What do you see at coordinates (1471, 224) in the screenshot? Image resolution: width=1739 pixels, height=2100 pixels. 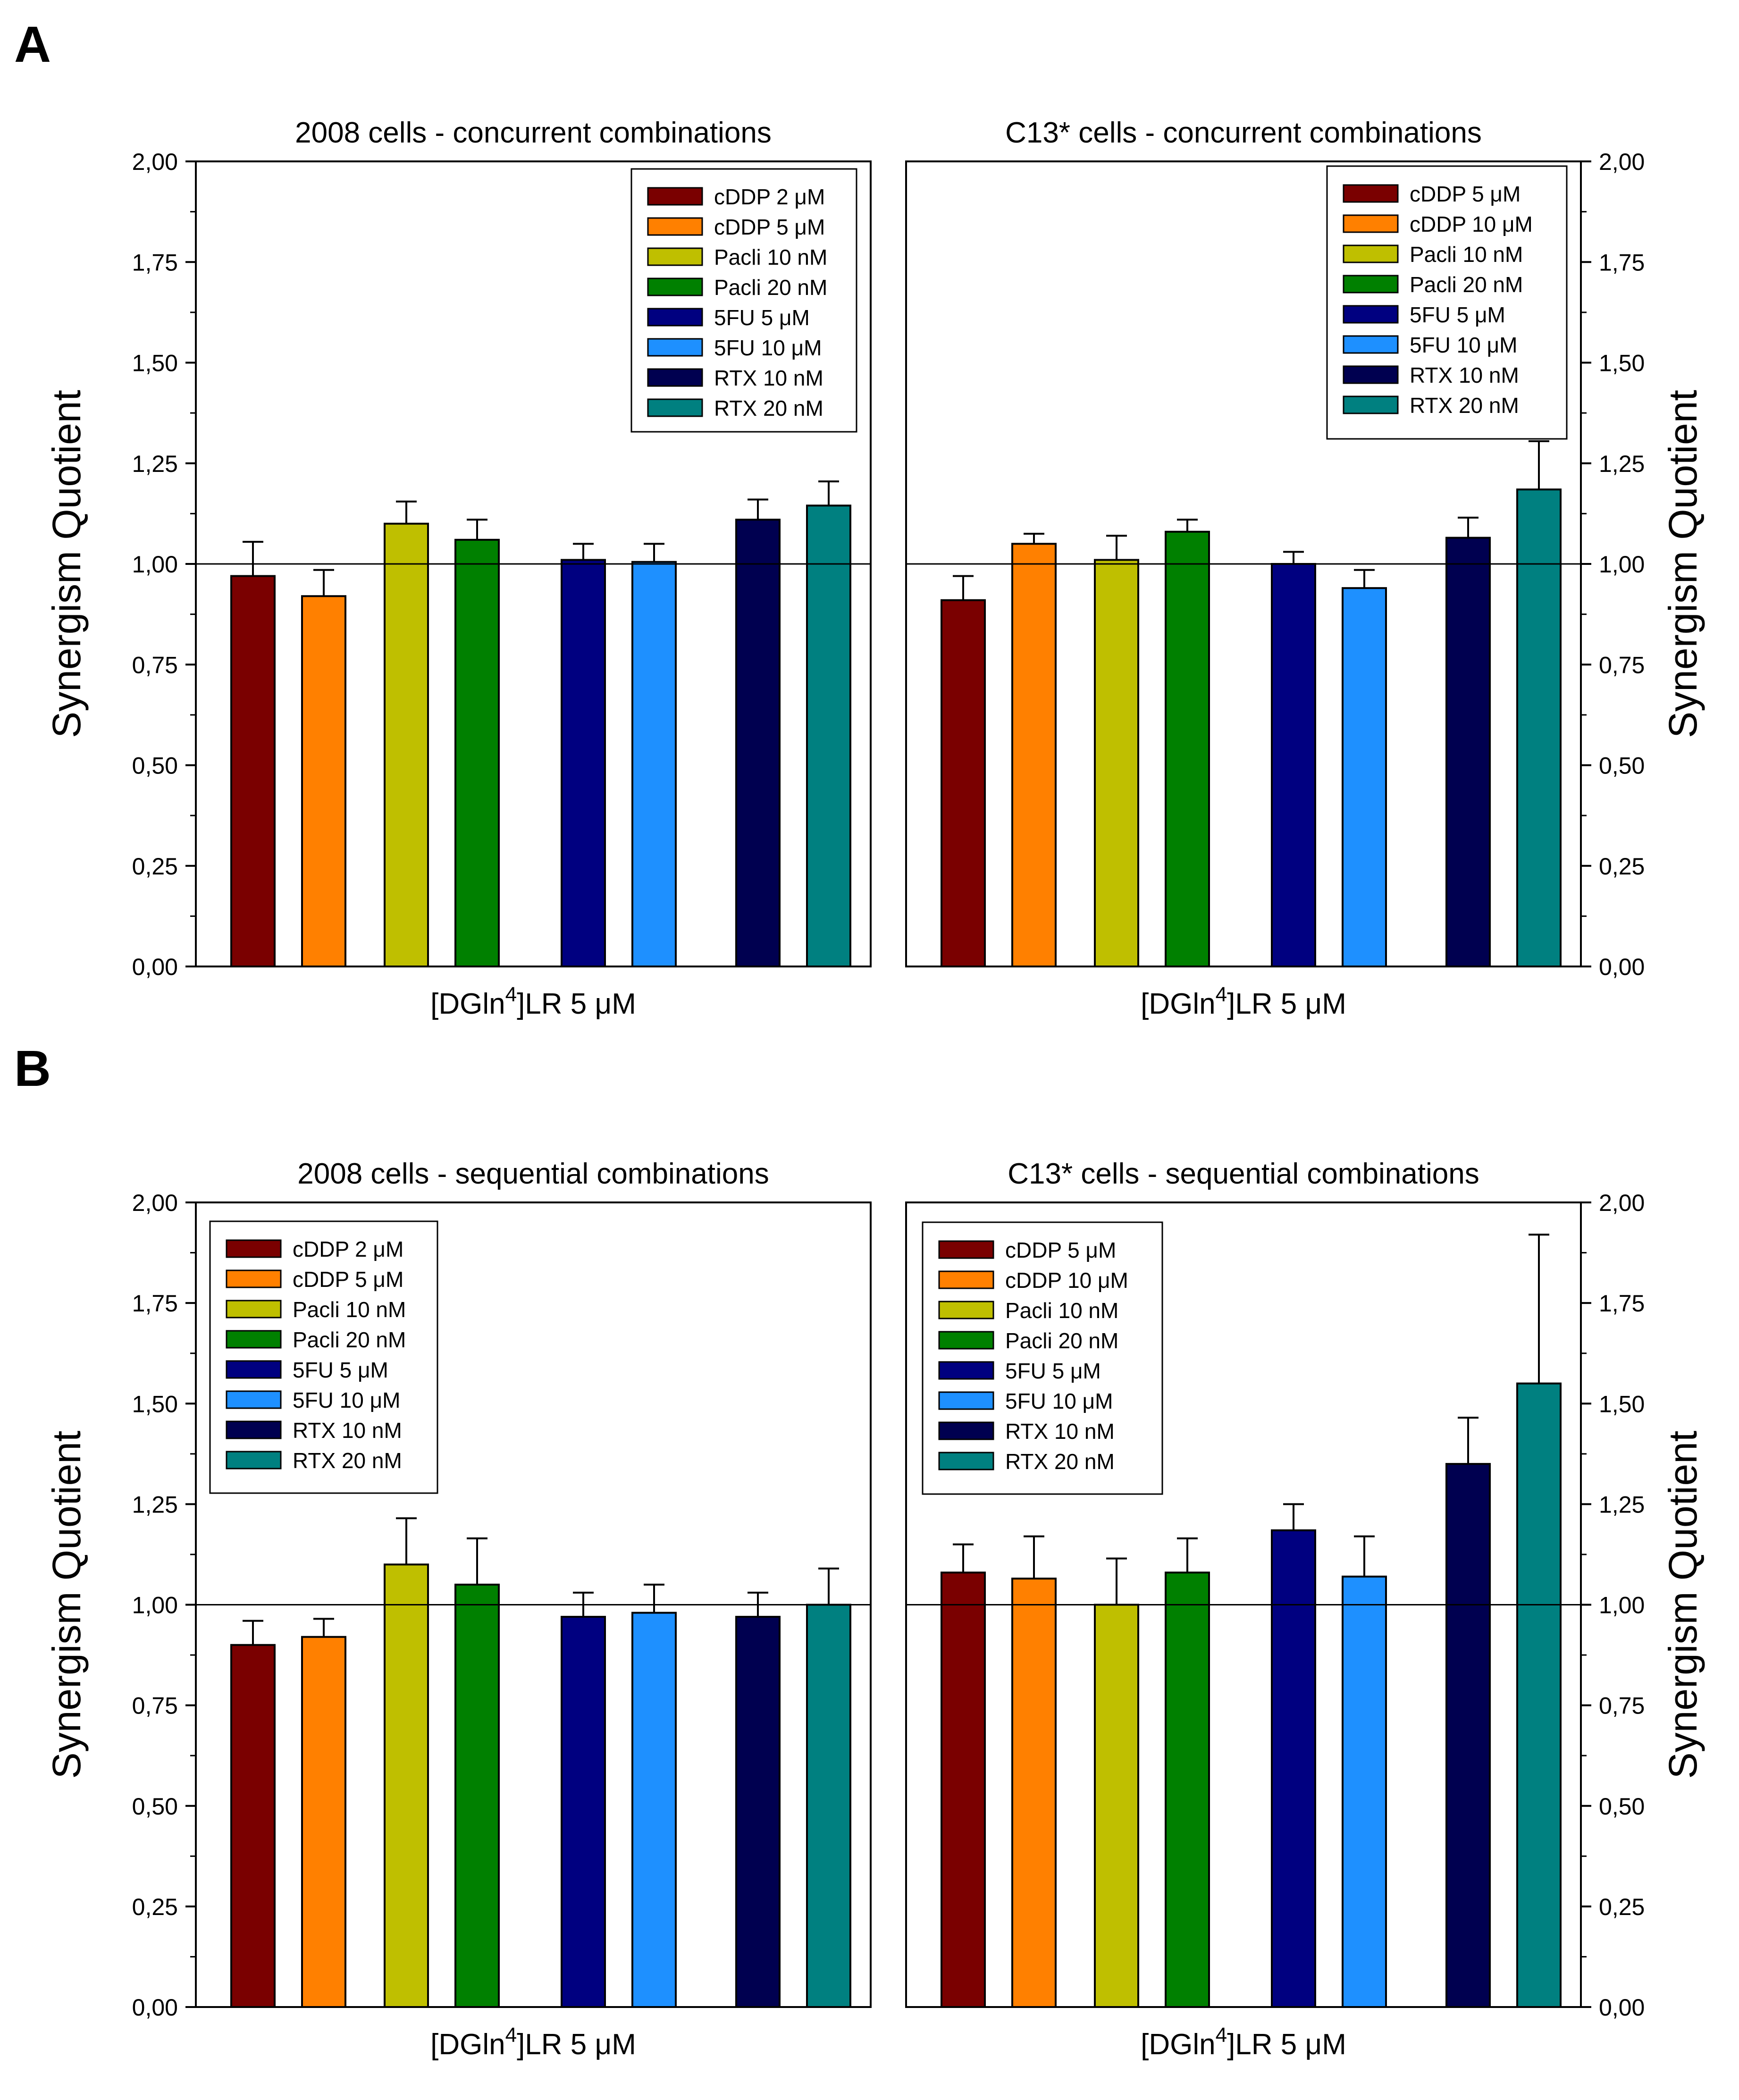 I see `legend-label: cDDP 10 μM` at bounding box center [1471, 224].